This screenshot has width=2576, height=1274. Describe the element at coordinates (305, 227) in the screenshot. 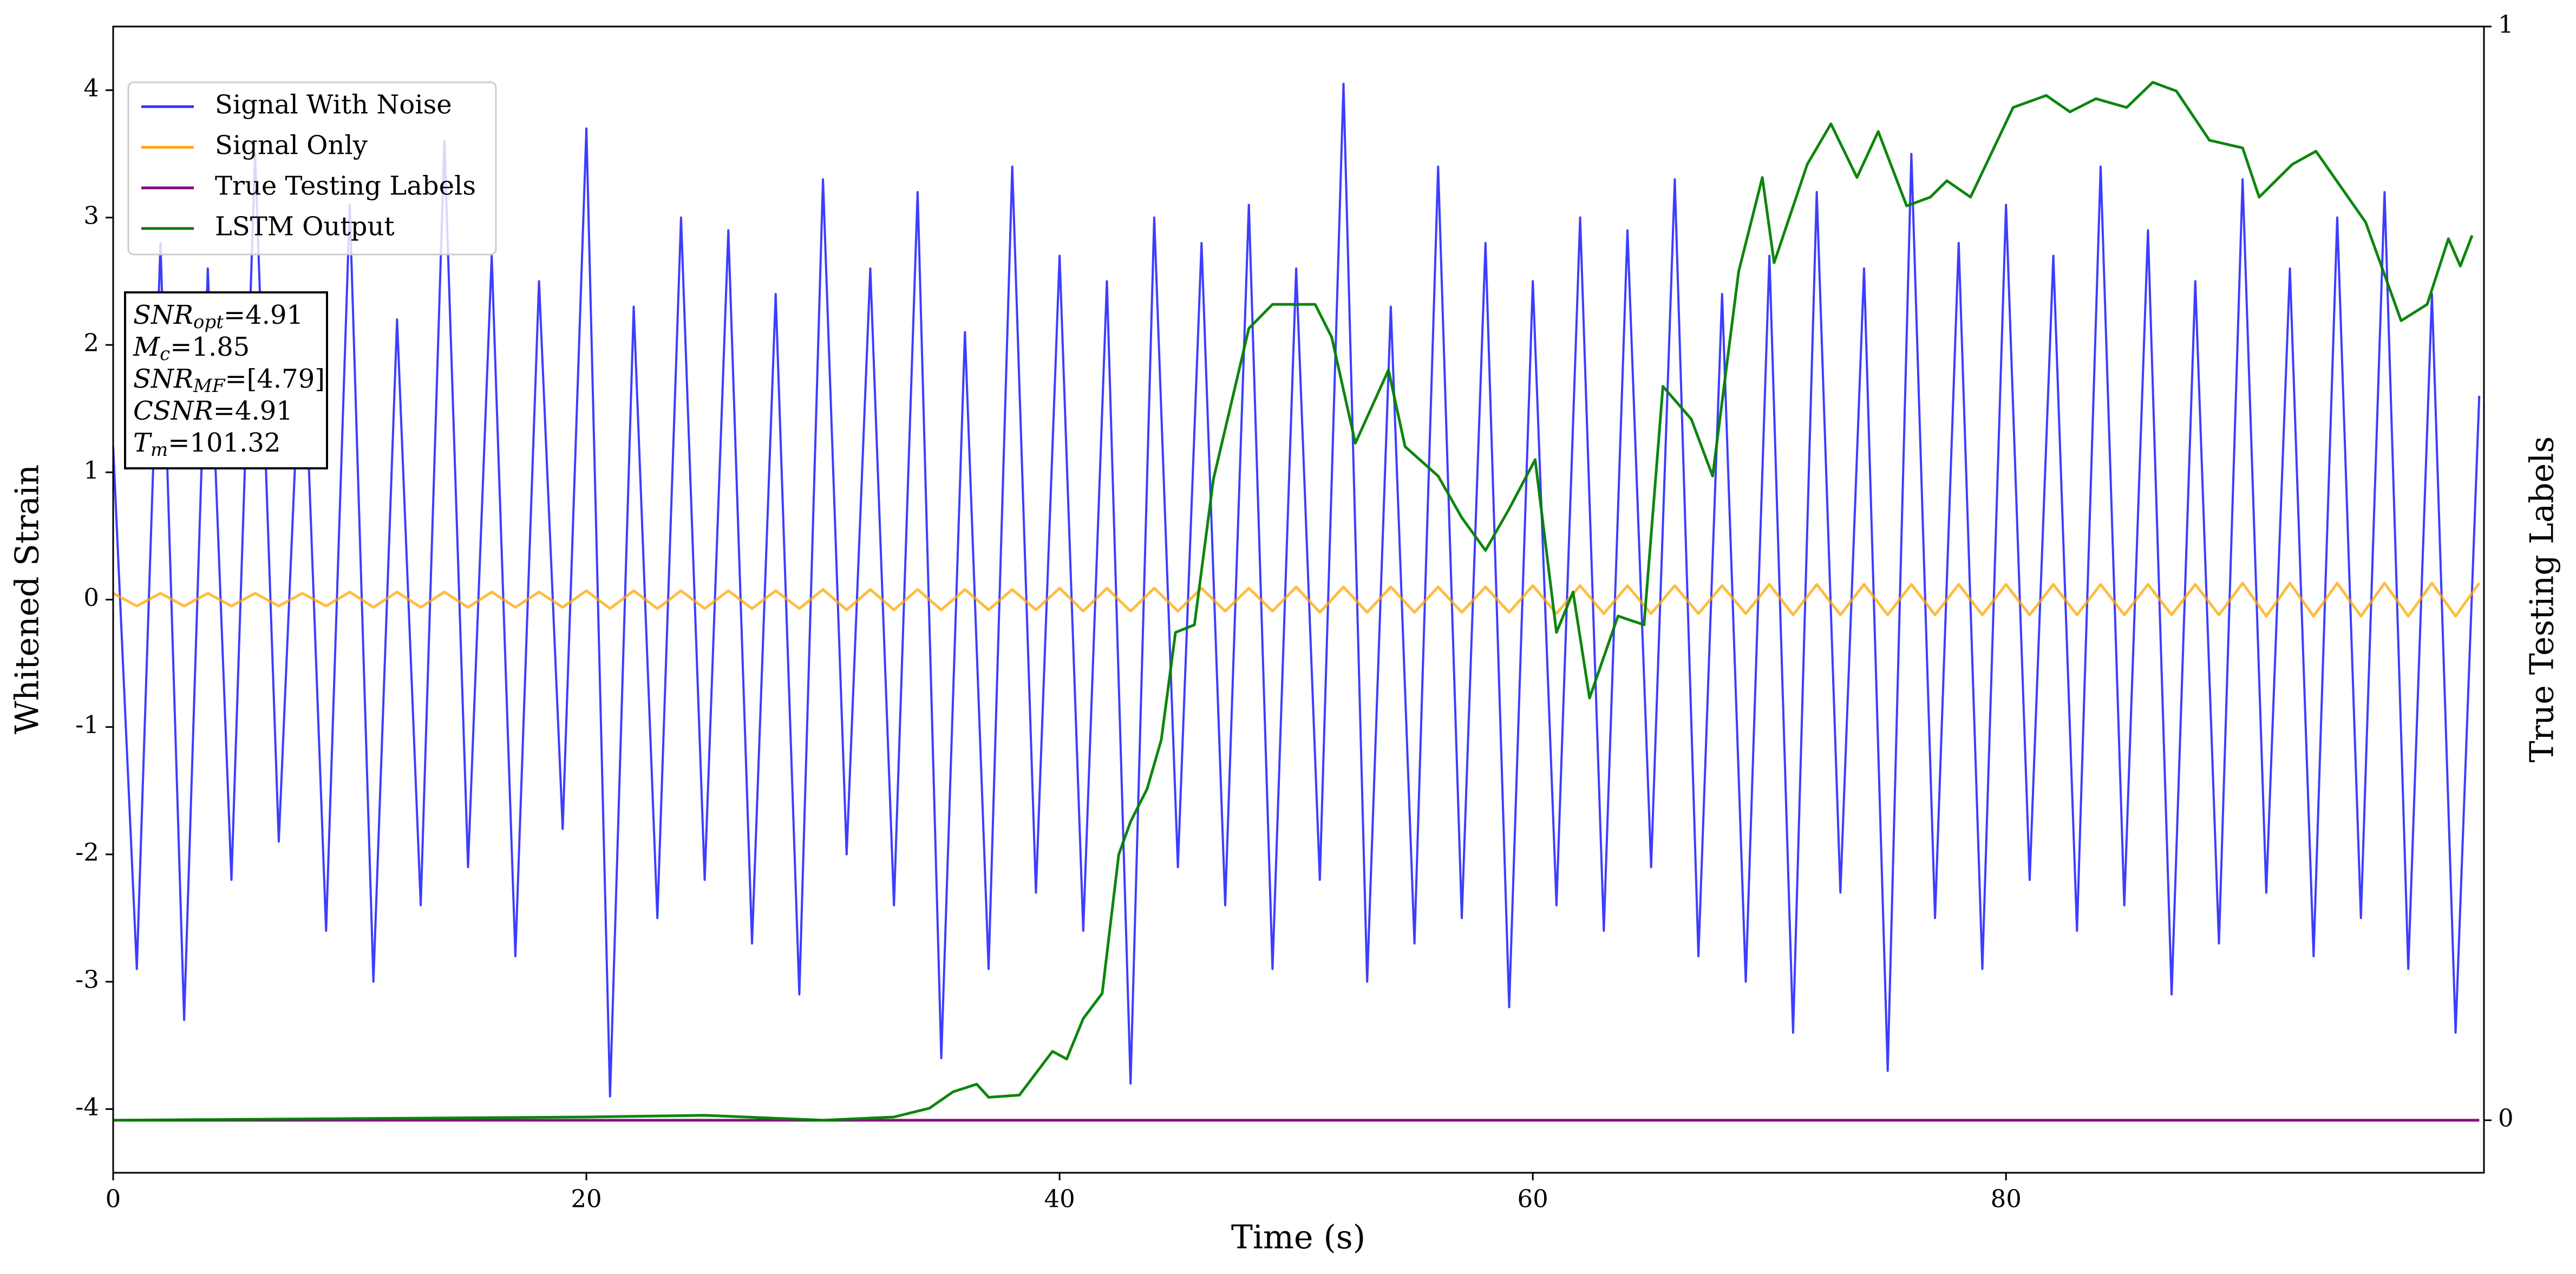

I see `legend-label: LSTM Output` at that location.